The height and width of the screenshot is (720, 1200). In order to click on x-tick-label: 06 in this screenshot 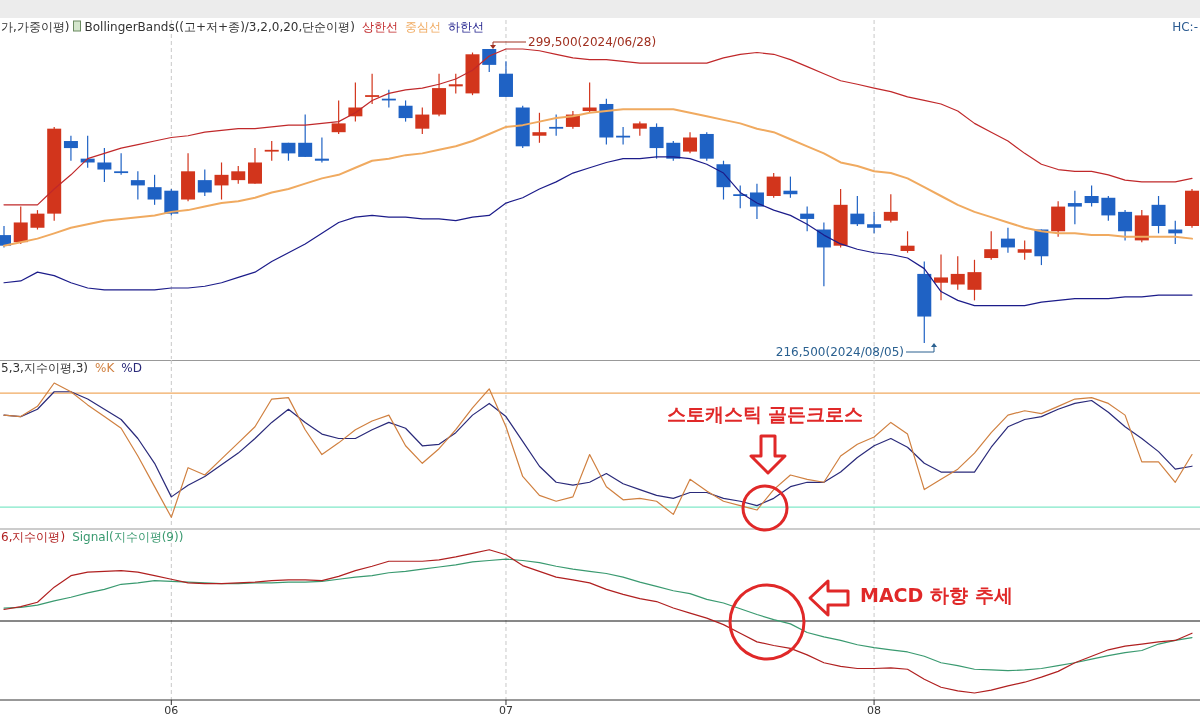, I will do `click(171, 710)`.